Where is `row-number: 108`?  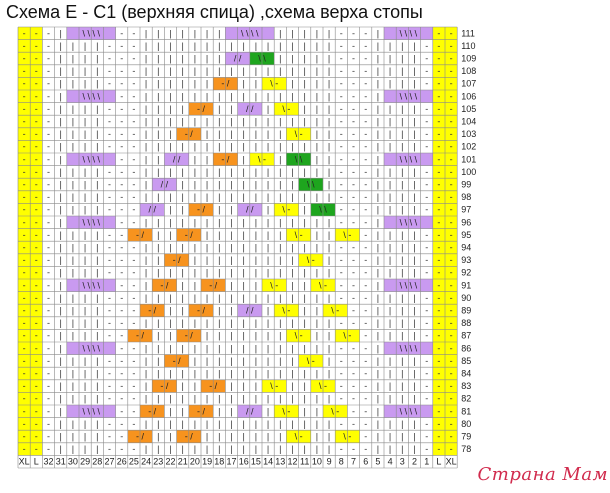
row-number: 108 is located at coordinates (468, 71).